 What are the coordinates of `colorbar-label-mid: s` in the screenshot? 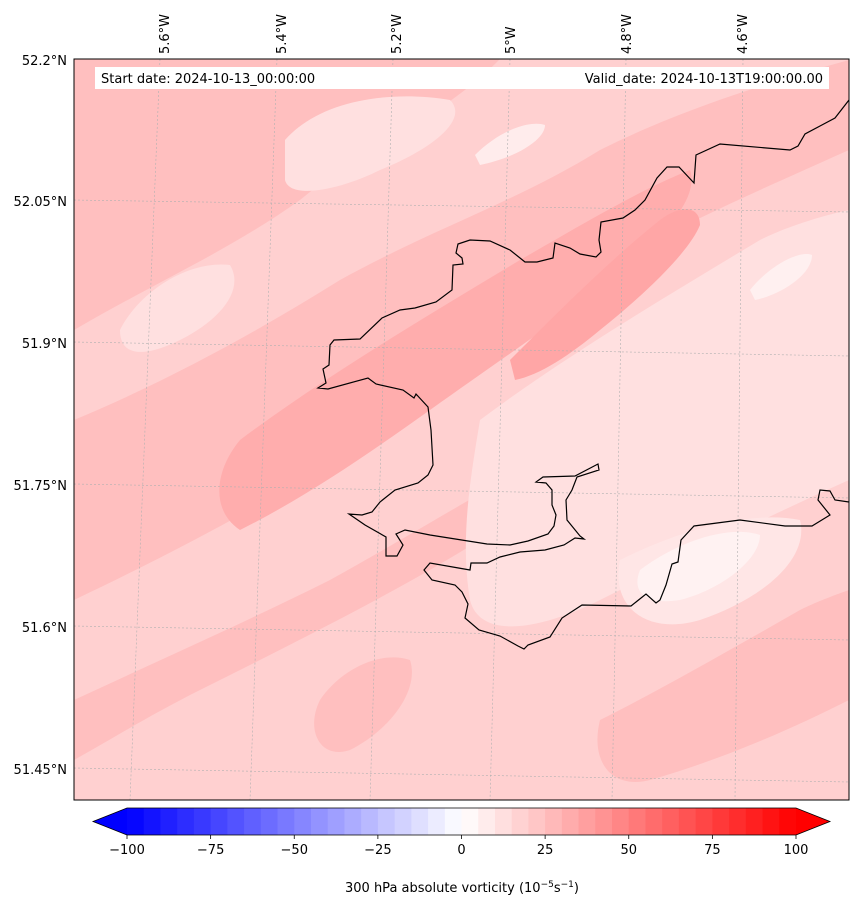 It's located at (557, 888).